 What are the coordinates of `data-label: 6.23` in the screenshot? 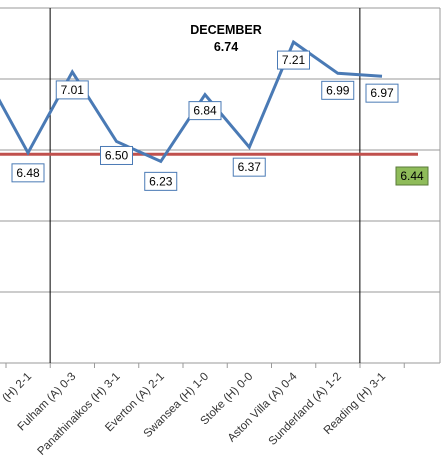 It's located at (161, 181).